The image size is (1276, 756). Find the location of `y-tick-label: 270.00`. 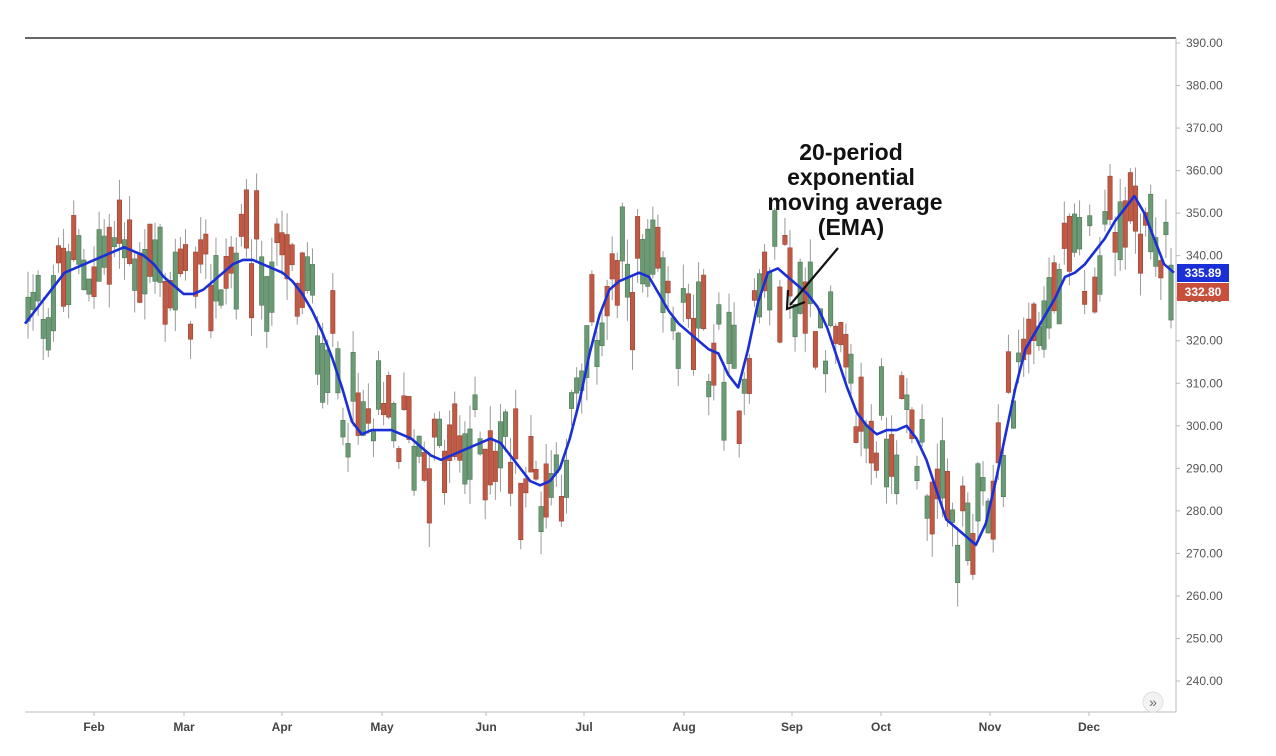

y-tick-label: 270.00 is located at coordinates (1204, 553).